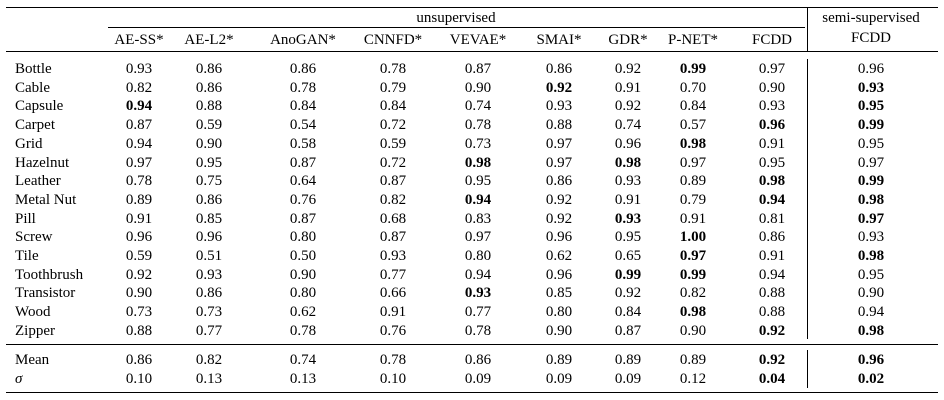 Image resolution: width=944 pixels, height=400 pixels. I want to click on column-header-semi-fcdd: FCDD, so click(871, 38).